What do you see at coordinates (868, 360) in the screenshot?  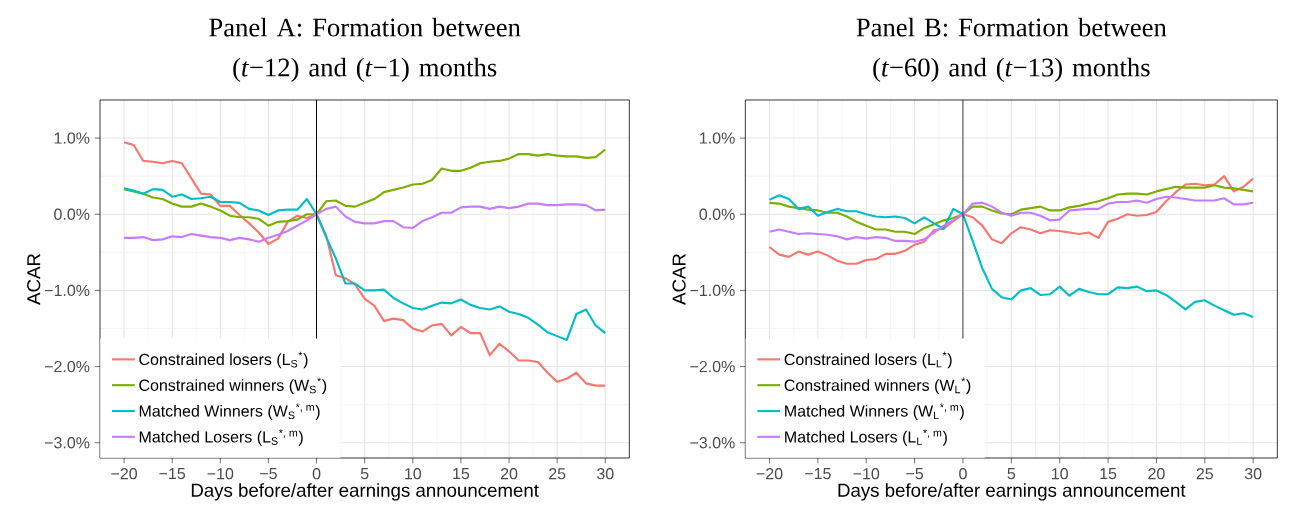 I see `legend-label: Constrained losers (L$_{L}$$^{*}$)` at bounding box center [868, 360].